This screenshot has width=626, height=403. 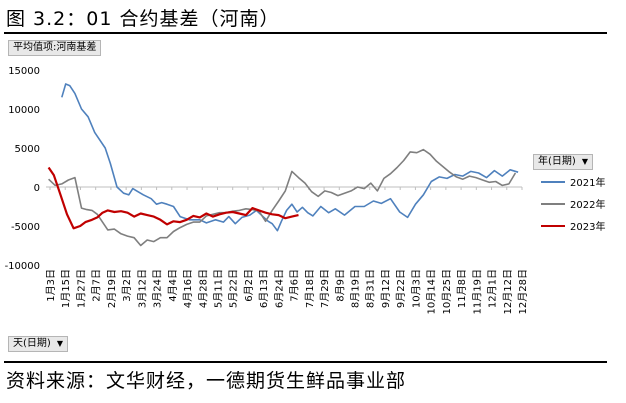 What do you see at coordinates (97, 285) in the screenshot?
I see `x-tick-label: 2月7日` at bounding box center [97, 285].